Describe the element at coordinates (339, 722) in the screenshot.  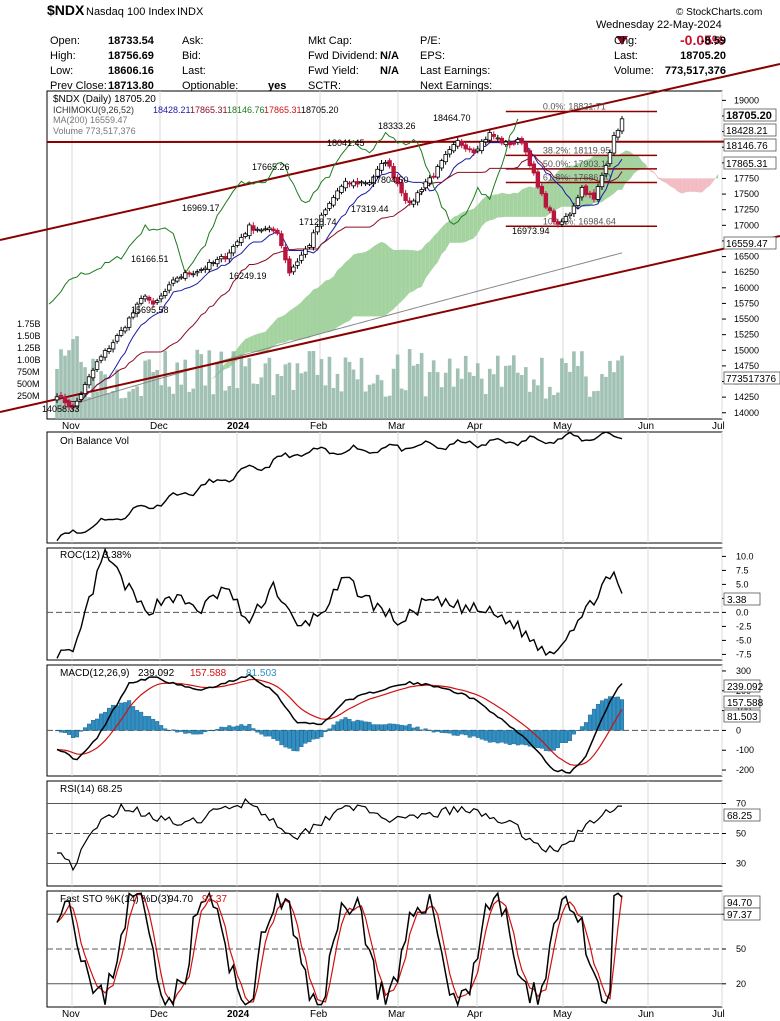
I see `macd-signal-line` at that location.